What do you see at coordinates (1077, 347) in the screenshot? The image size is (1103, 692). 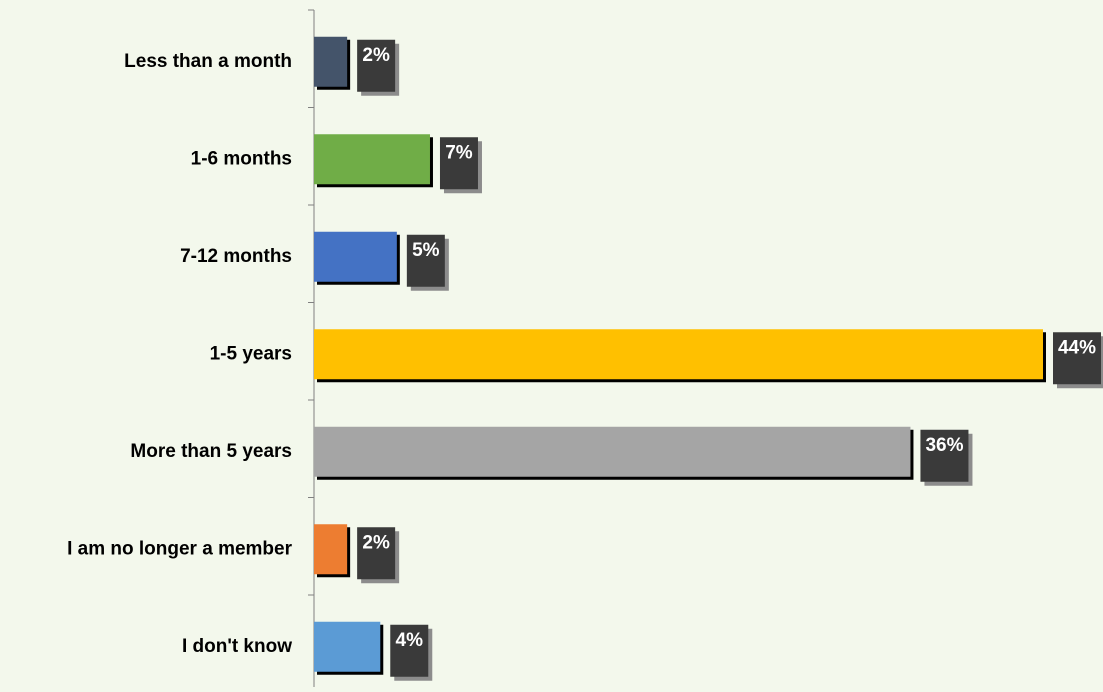 I see `value-label: 44%` at bounding box center [1077, 347].